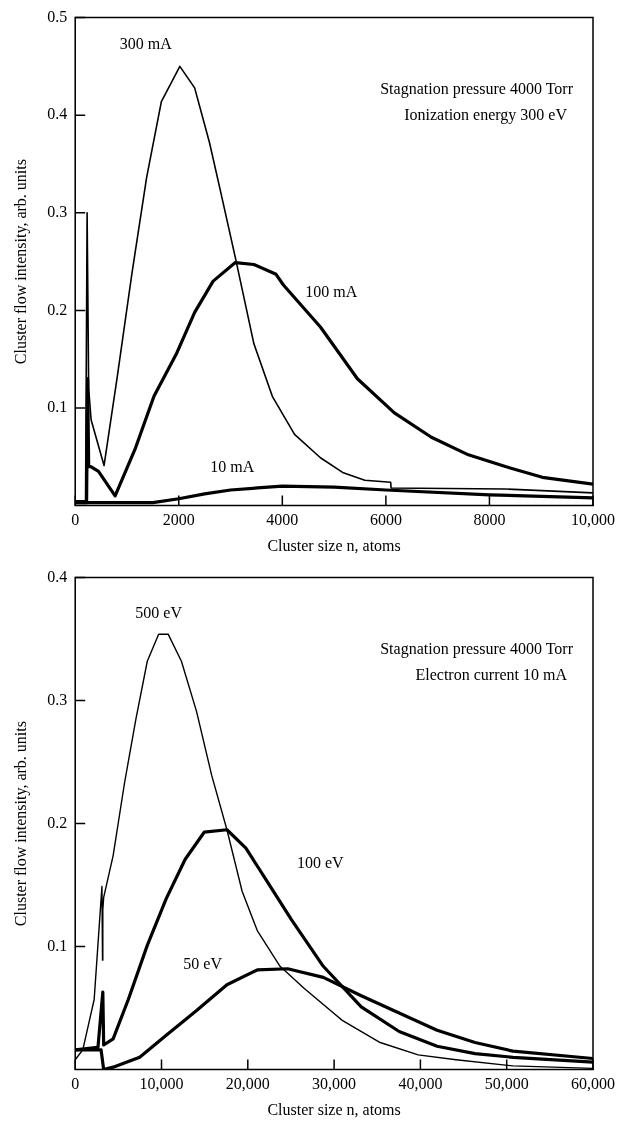 This screenshot has height=1124, width=623. What do you see at coordinates (159, 613) in the screenshot?
I see `series-label: 500 eV` at bounding box center [159, 613].